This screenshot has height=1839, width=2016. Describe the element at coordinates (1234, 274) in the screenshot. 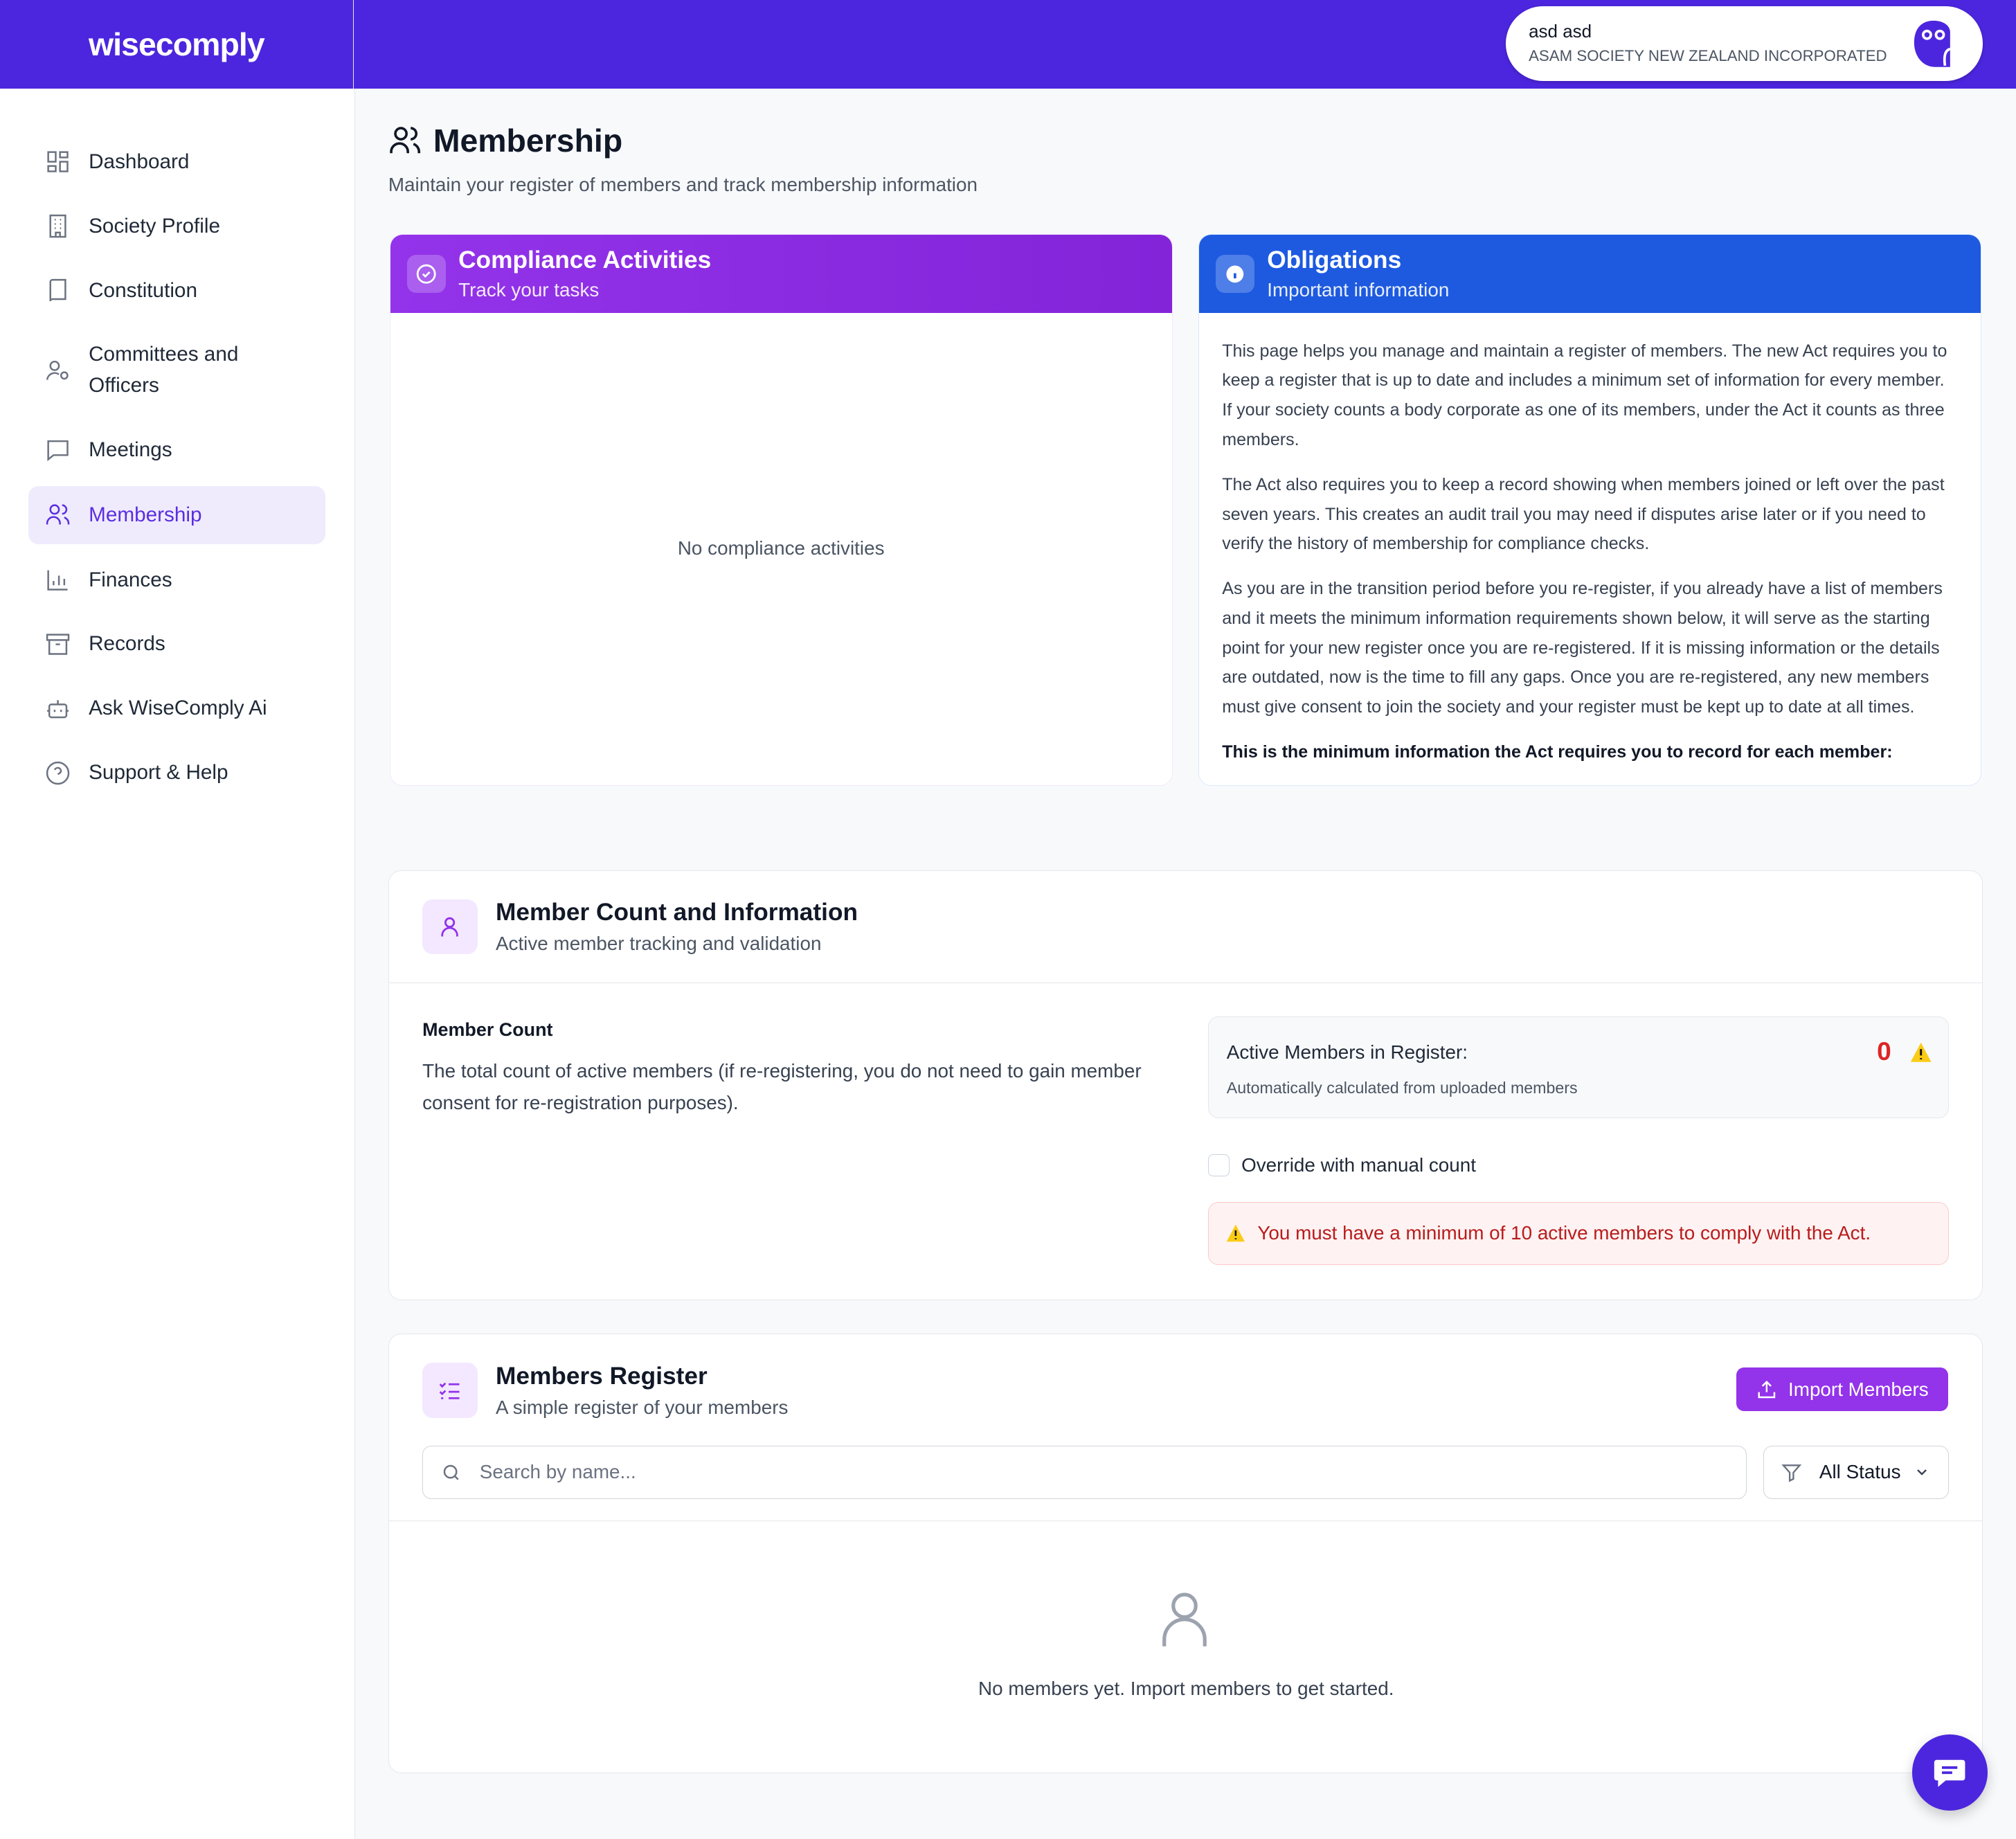

I see `info-icon` at that location.